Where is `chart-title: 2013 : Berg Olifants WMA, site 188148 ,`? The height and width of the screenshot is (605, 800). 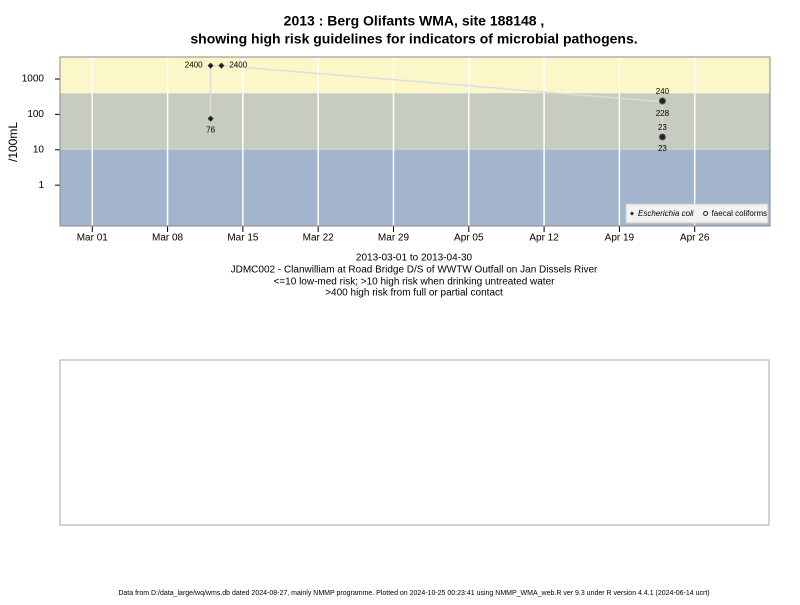 chart-title: 2013 : Berg Olifants WMA, site 188148 , is located at coordinates (414, 21).